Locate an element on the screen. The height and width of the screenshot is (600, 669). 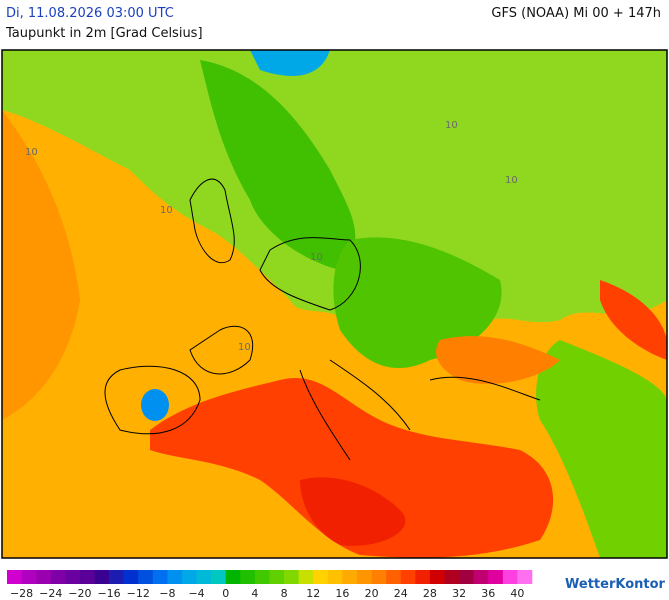
scale-label: 28 is located at coordinates (430, 593).